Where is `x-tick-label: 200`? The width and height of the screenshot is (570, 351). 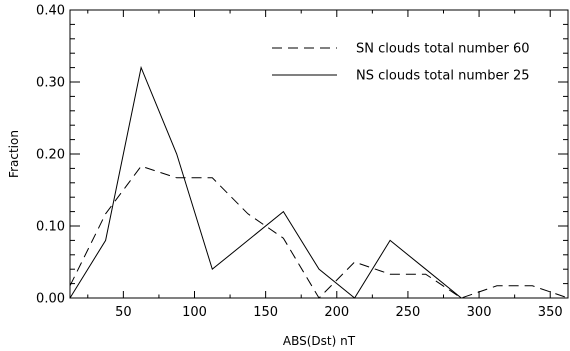
x-tick-label: 200 is located at coordinates (336, 312).